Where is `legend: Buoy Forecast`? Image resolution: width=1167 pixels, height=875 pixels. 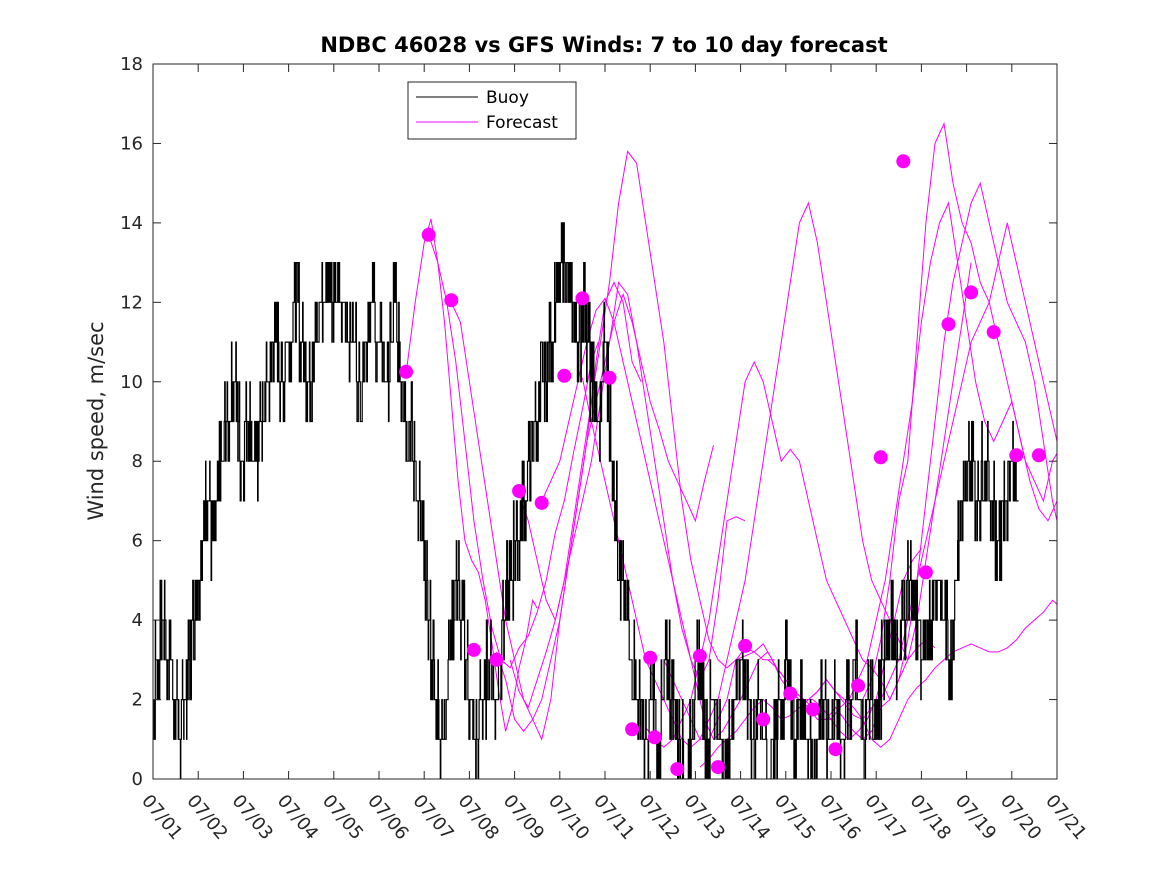
legend: Buoy Forecast is located at coordinates (492, 110).